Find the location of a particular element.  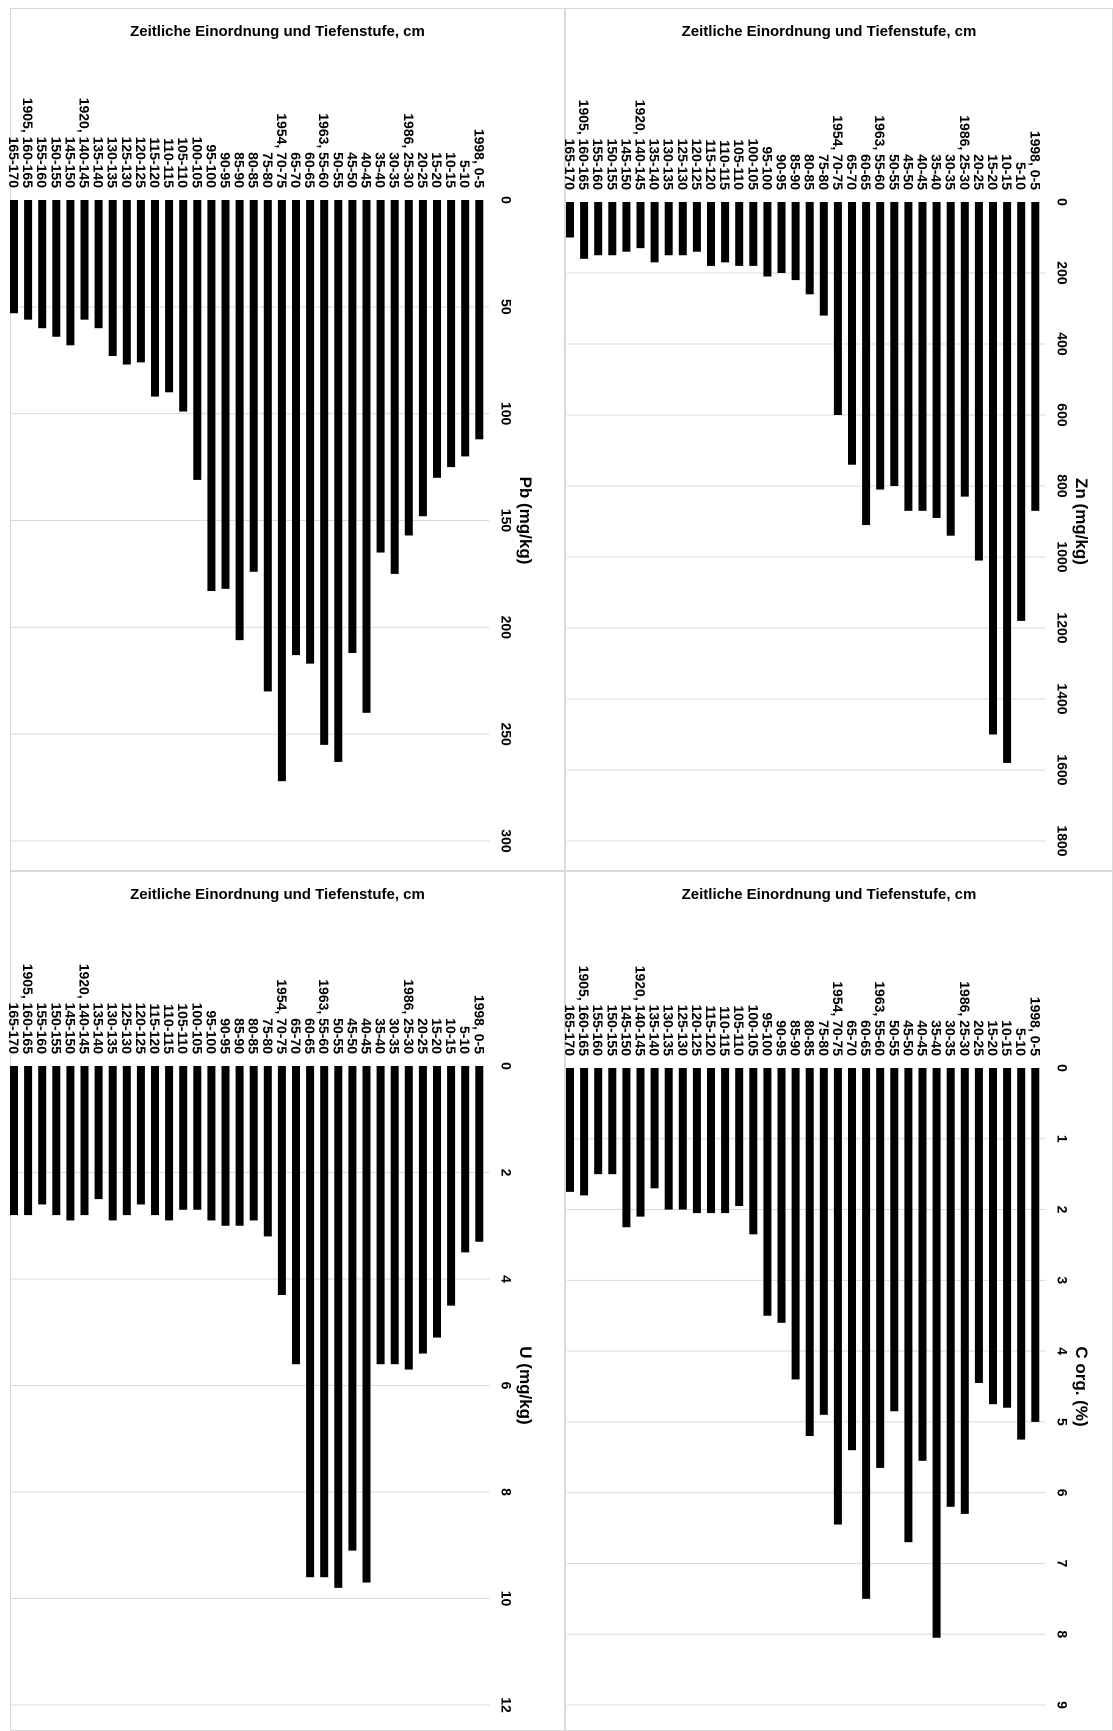

tick-label: 100 is located at coordinates (506, 414).